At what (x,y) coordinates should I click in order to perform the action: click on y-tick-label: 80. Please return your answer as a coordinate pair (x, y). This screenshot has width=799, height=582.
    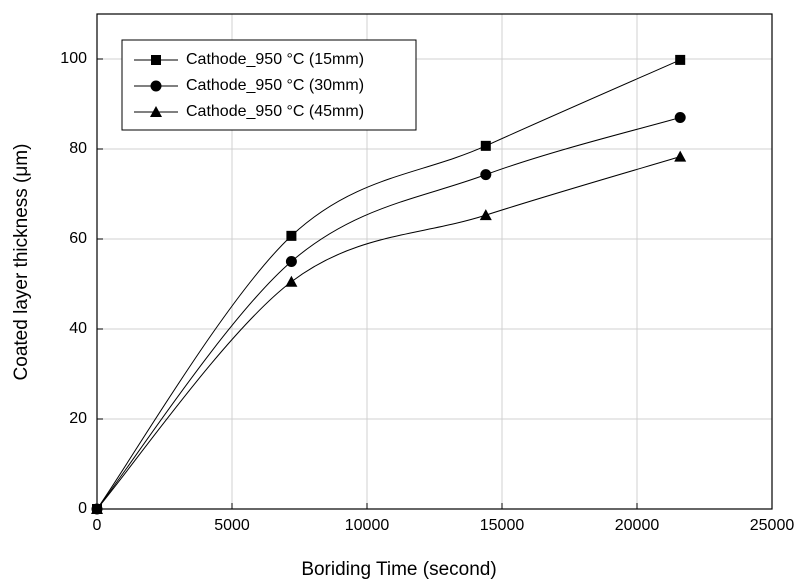
    Looking at the image, I should click on (78, 148).